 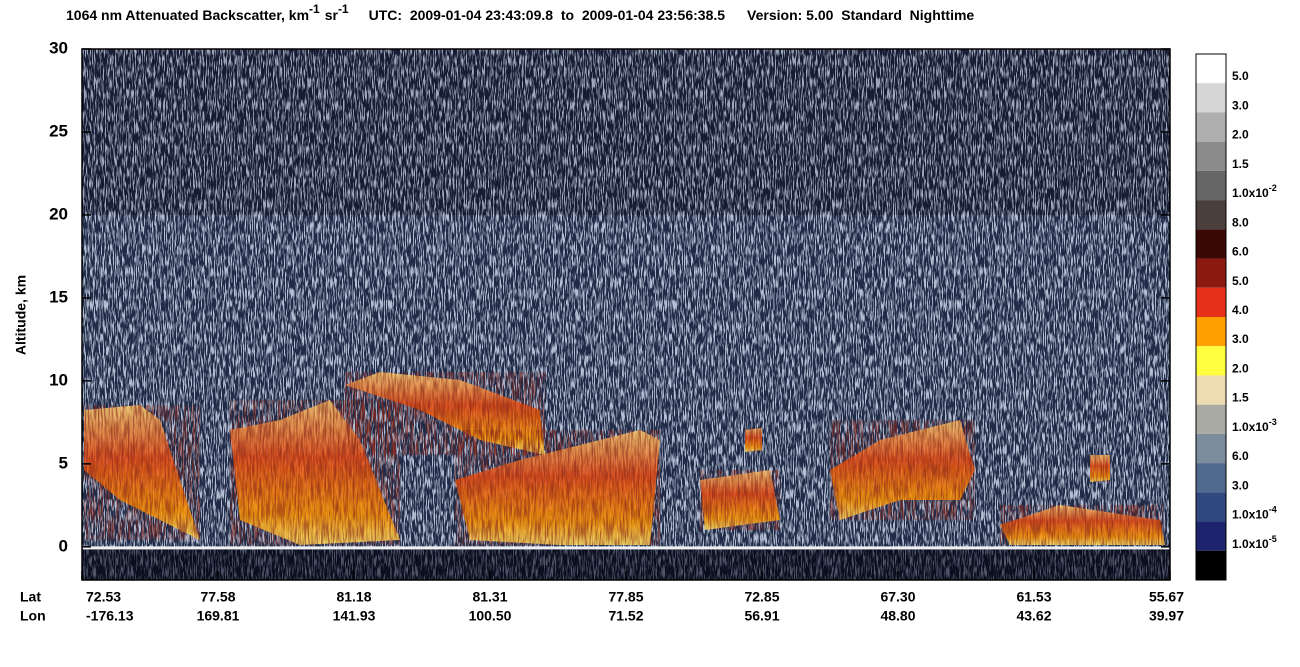 I want to click on colorbar-label: 1.0x10⁻², so click(x=1254, y=191).